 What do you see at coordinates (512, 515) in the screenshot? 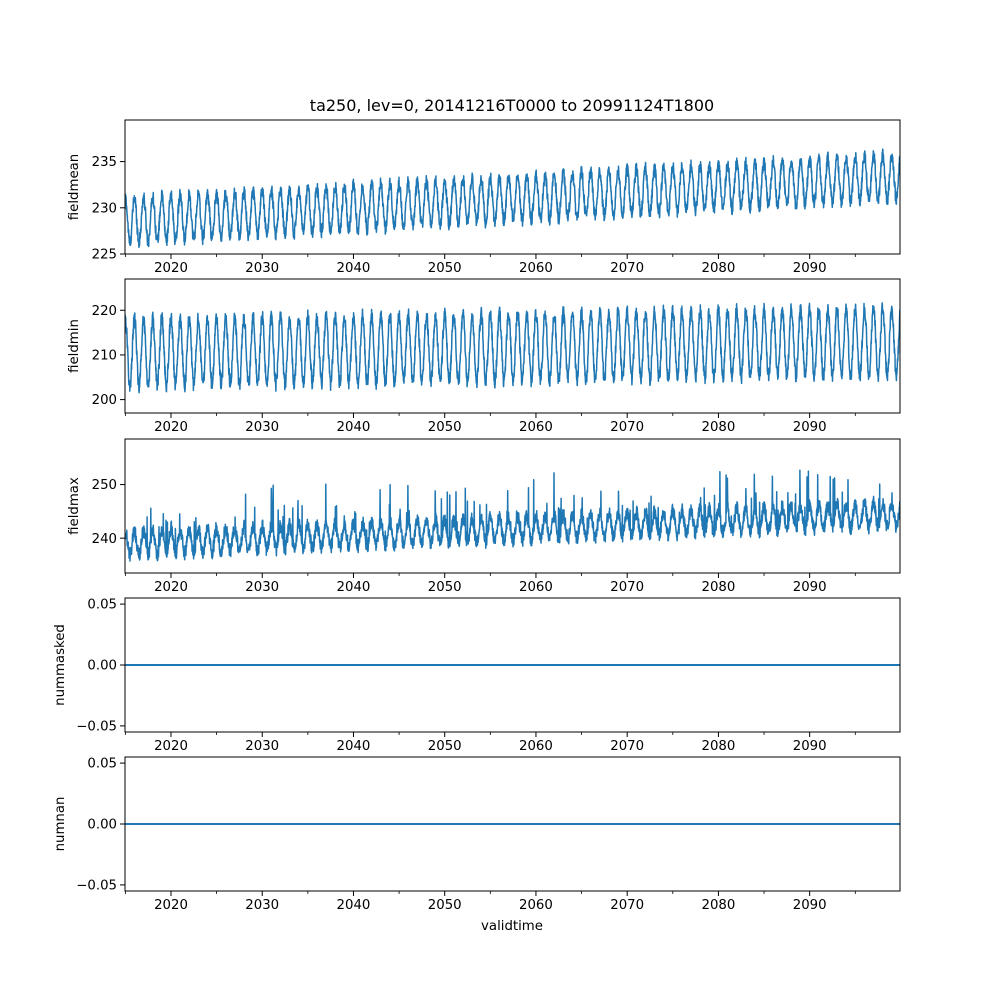
I see `series-line-fieldmax` at bounding box center [512, 515].